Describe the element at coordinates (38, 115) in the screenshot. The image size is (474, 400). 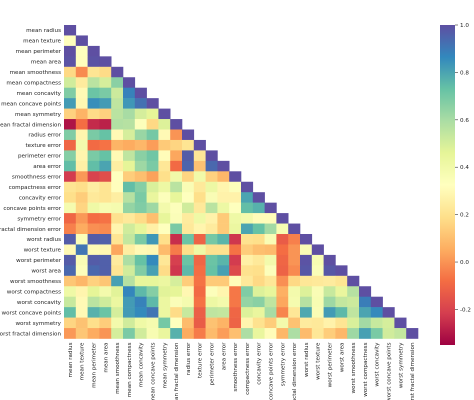
I see `y-tick-label: mean symmetry` at that location.